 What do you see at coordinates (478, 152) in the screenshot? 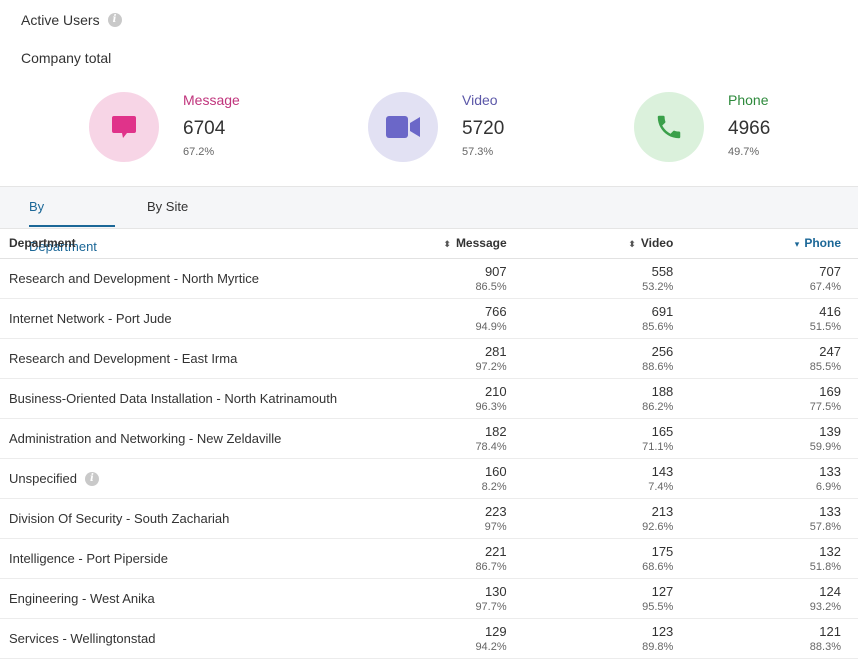
I see `stat-video-pct: 57.3%` at bounding box center [478, 152].